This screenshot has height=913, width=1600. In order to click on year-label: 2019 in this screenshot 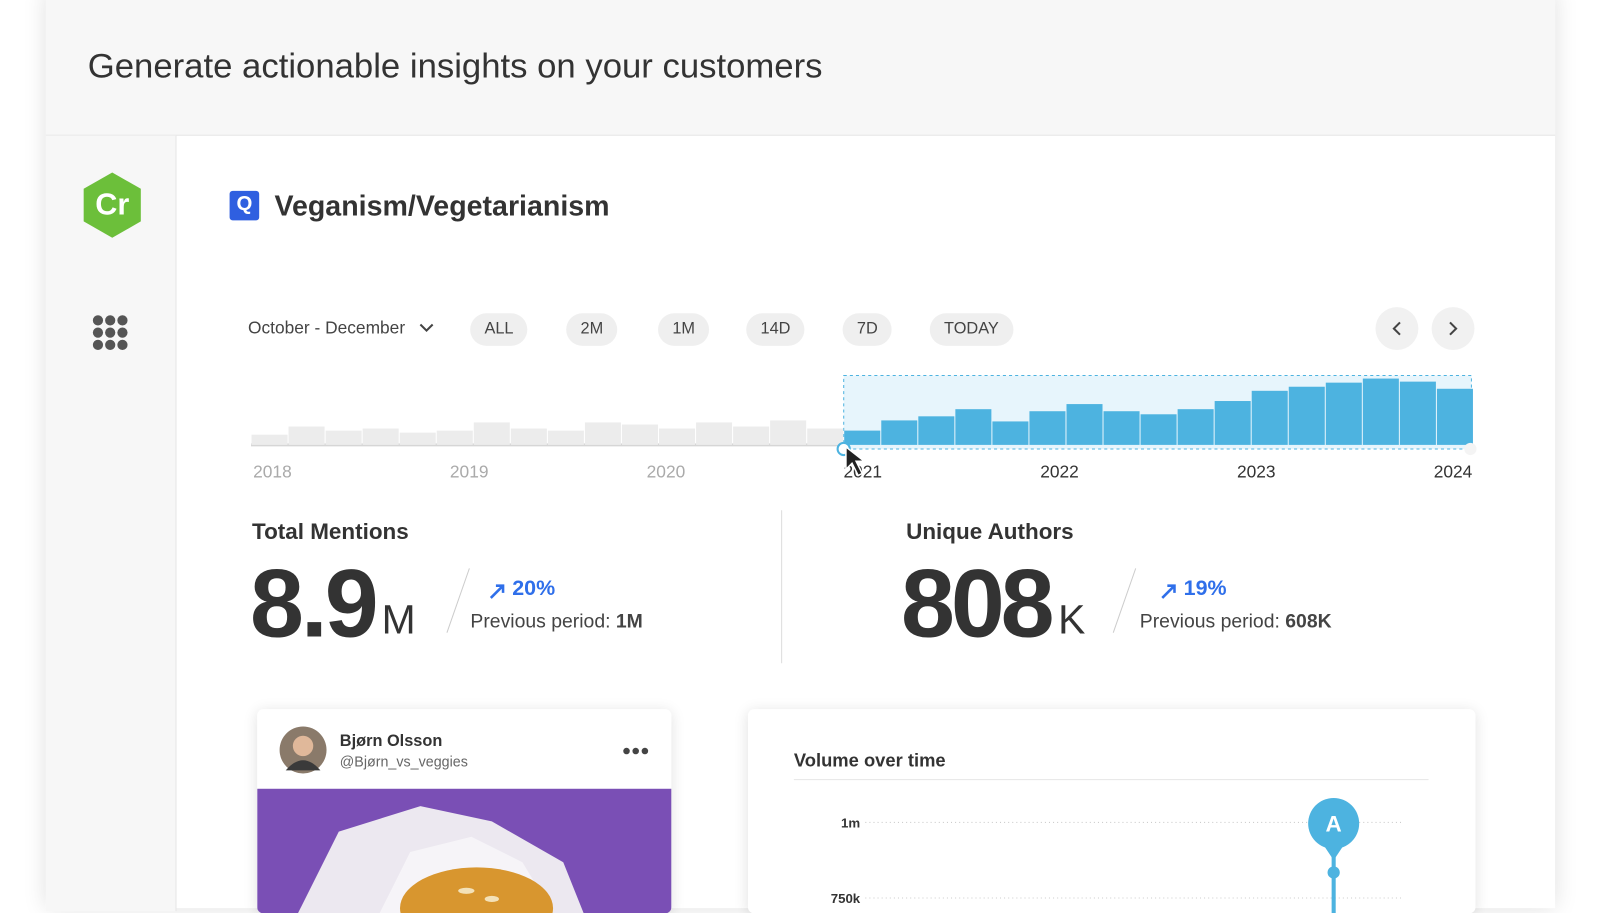, I will do `click(469, 472)`.